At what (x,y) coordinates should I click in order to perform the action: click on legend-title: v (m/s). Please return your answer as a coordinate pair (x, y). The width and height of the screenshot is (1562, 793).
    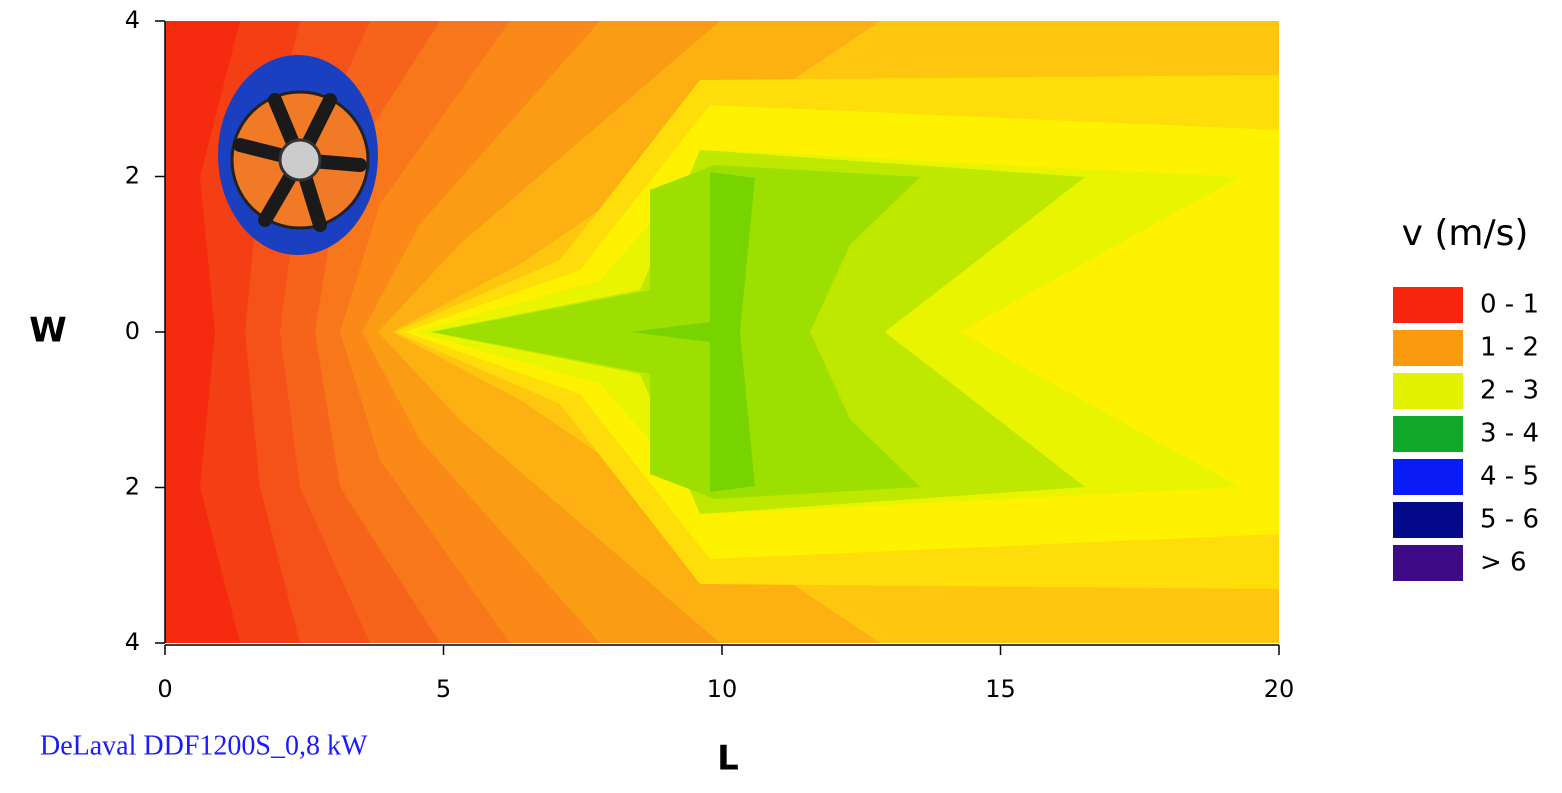
    Looking at the image, I should click on (1465, 233).